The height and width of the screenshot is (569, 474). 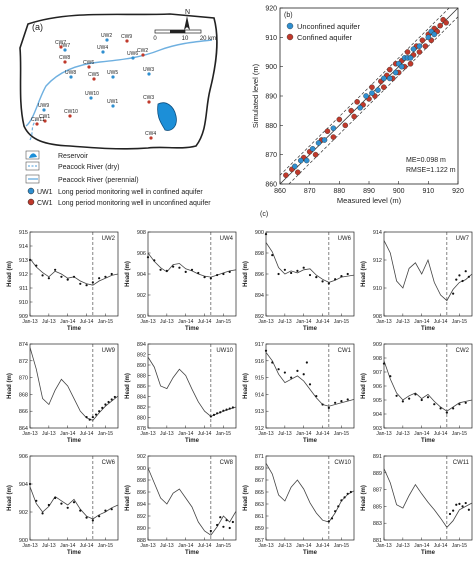 I want to click on scatter-y-axis-title: Simulated level (m), so click(x=255, y=95).